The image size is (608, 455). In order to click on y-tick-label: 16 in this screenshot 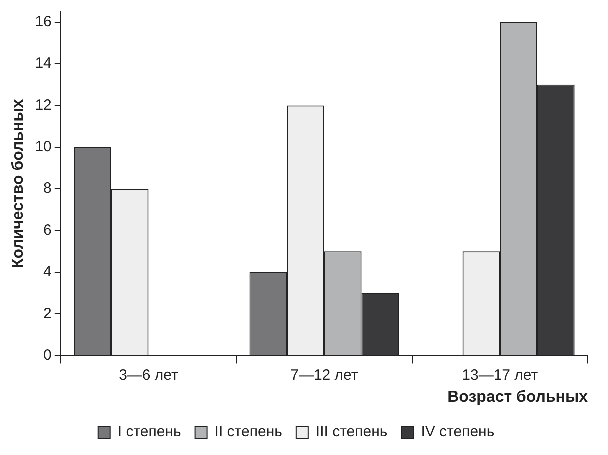, I will do `click(43, 22)`.